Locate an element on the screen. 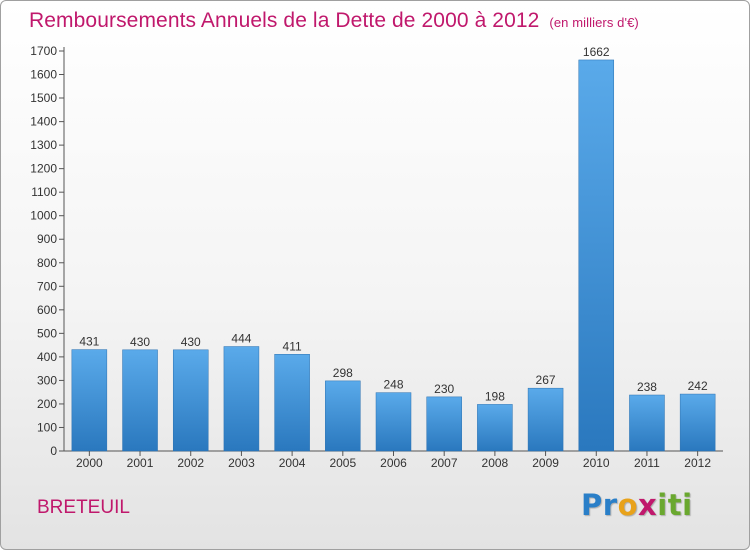  logo-letter: P is located at coordinates (592, 505).